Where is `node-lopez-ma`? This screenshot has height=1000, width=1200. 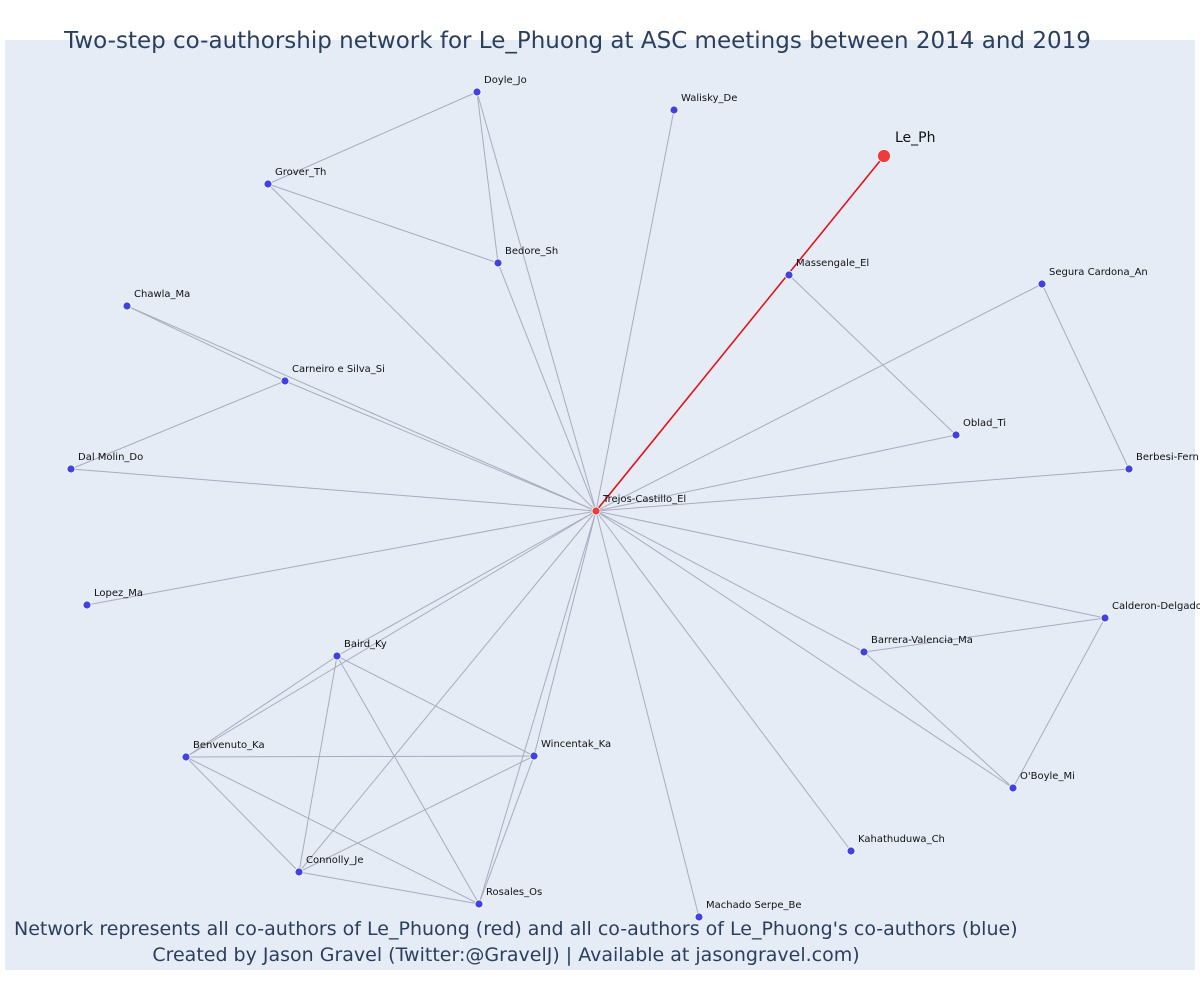
node-lopez-ma is located at coordinates (87, 605).